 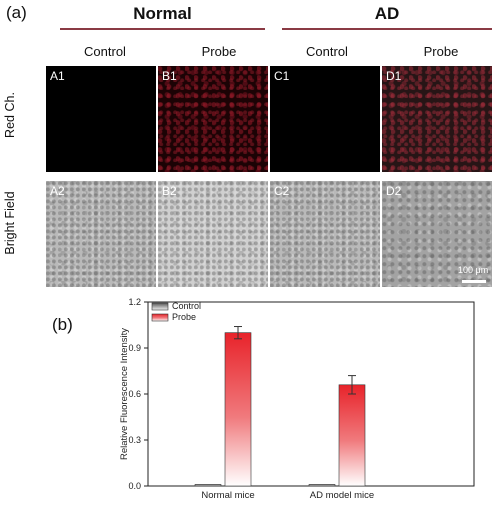 What do you see at coordinates (184, 317) in the screenshot?
I see `legend-label: Probe` at bounding box center [184, 317].